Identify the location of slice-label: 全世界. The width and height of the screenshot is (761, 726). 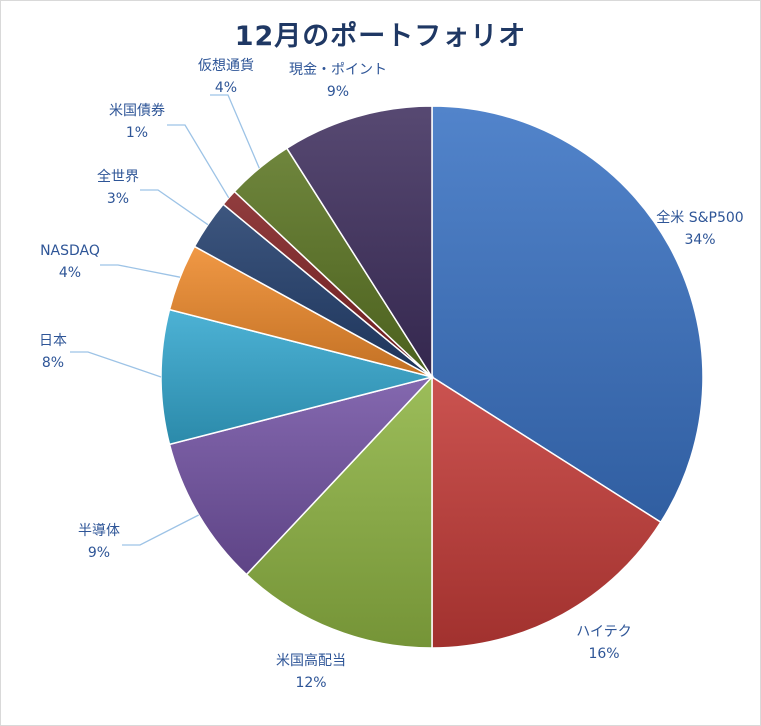
(118, 176).